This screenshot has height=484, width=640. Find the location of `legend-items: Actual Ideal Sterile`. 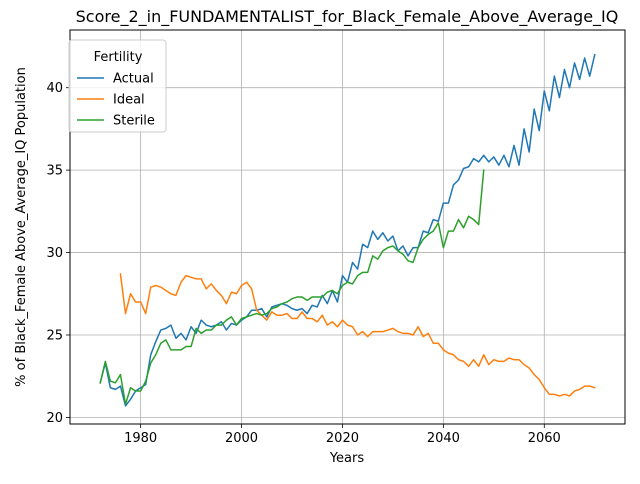

legend-items: Actual Ideal Sterile is located at coordinates (116, 100).